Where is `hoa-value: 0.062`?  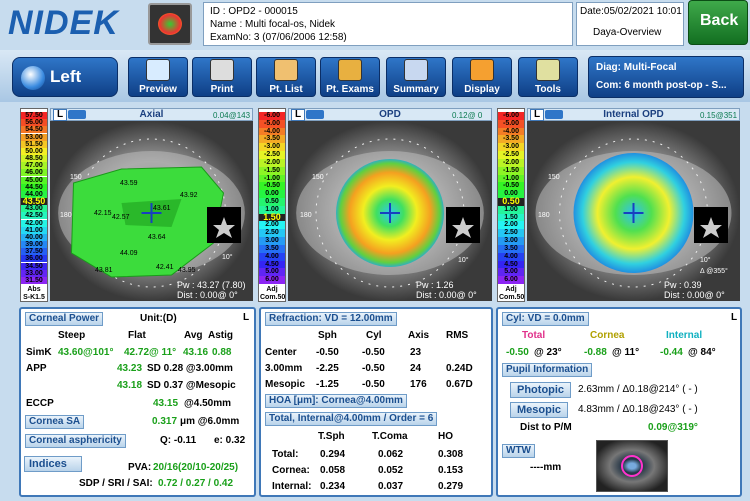
hoa-value: 0.062 is located at coordinates (391, 454).